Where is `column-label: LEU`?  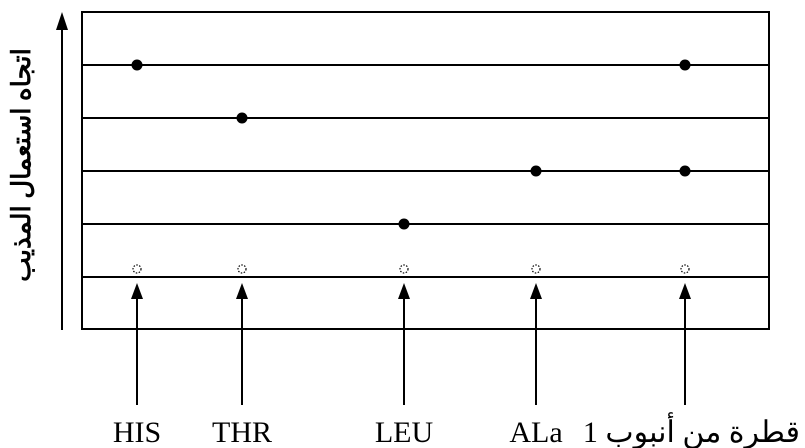
column-label: LEU is located at coordinates (404, 432).